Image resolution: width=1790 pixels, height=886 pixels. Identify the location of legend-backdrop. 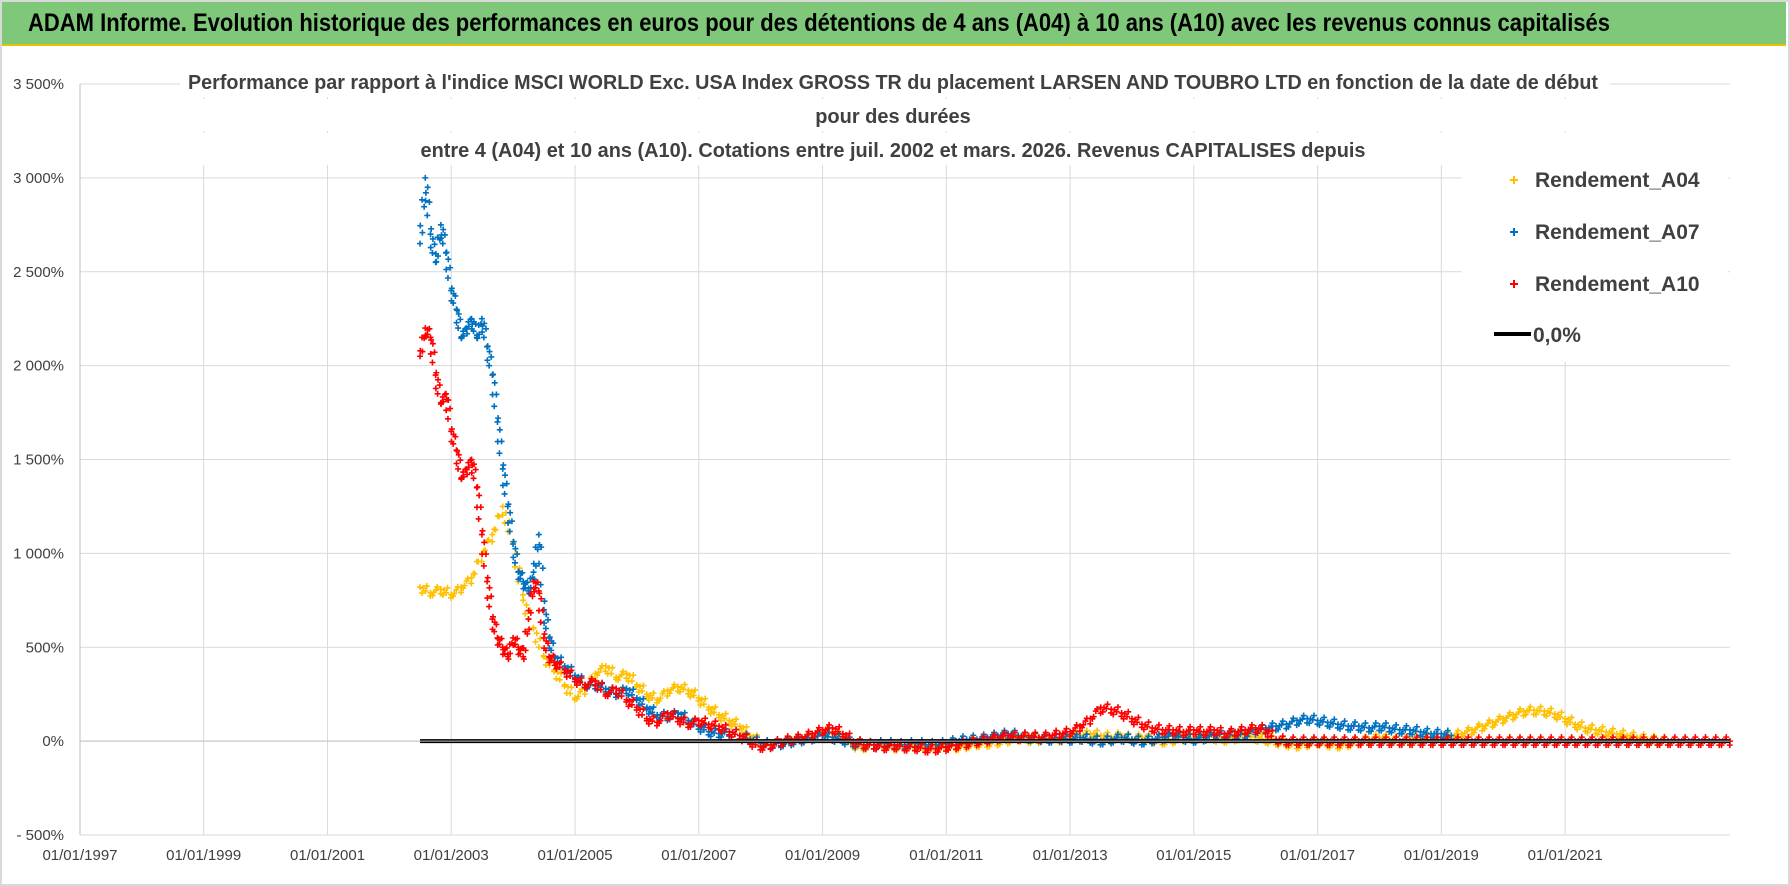
(1595, 257).